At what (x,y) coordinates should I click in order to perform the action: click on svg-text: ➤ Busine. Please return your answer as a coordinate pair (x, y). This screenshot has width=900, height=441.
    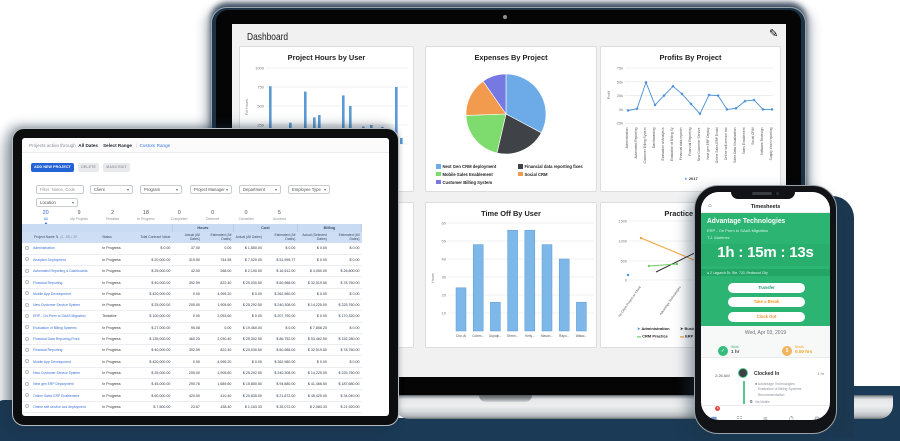
    Looking at the image, I should click on (689, 328).